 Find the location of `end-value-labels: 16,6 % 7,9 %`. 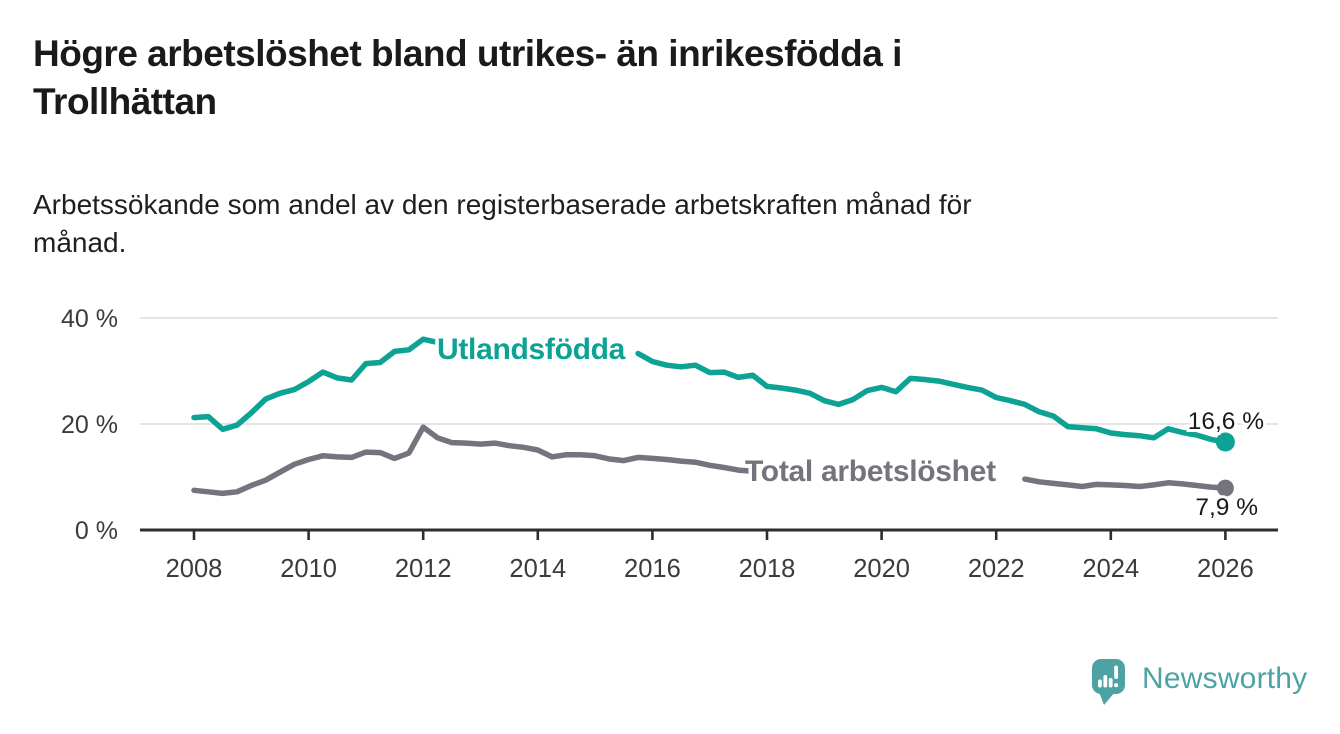

end-value-labels: 16,6 % 7,9 % is located at coordinates (1226, 464).